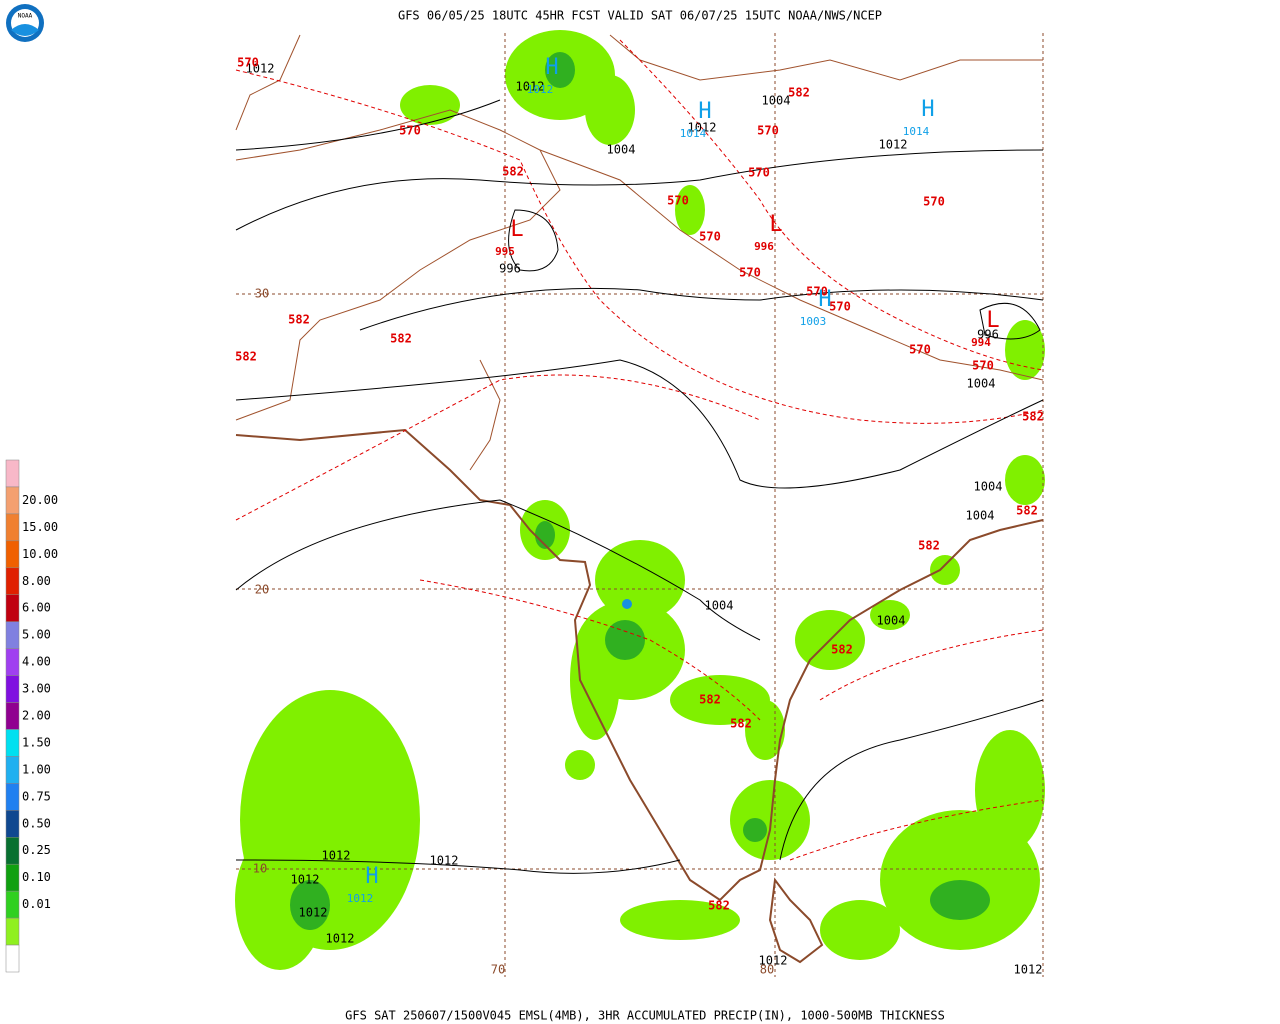 The width and height of the screenshot is (1280, 1024). Describe the element at coordinates (40, 554) in the screenshot. I see `legend-label: 10.00` at that location.